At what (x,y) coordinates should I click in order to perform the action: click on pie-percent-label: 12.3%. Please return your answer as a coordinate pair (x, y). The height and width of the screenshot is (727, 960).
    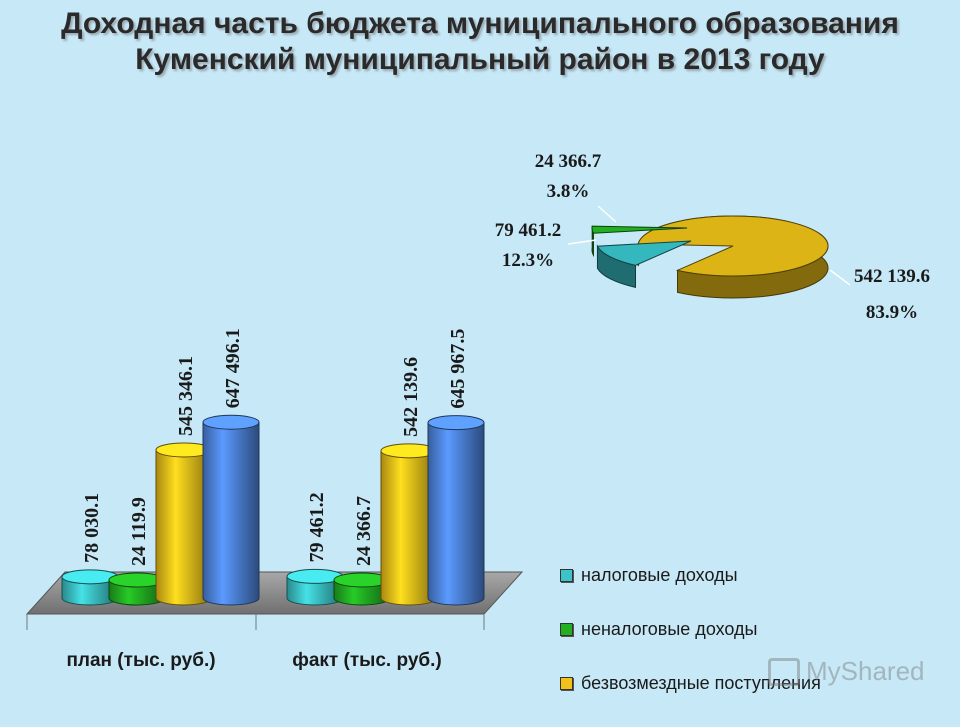
    Looking at the image, I should click on (528, 260).